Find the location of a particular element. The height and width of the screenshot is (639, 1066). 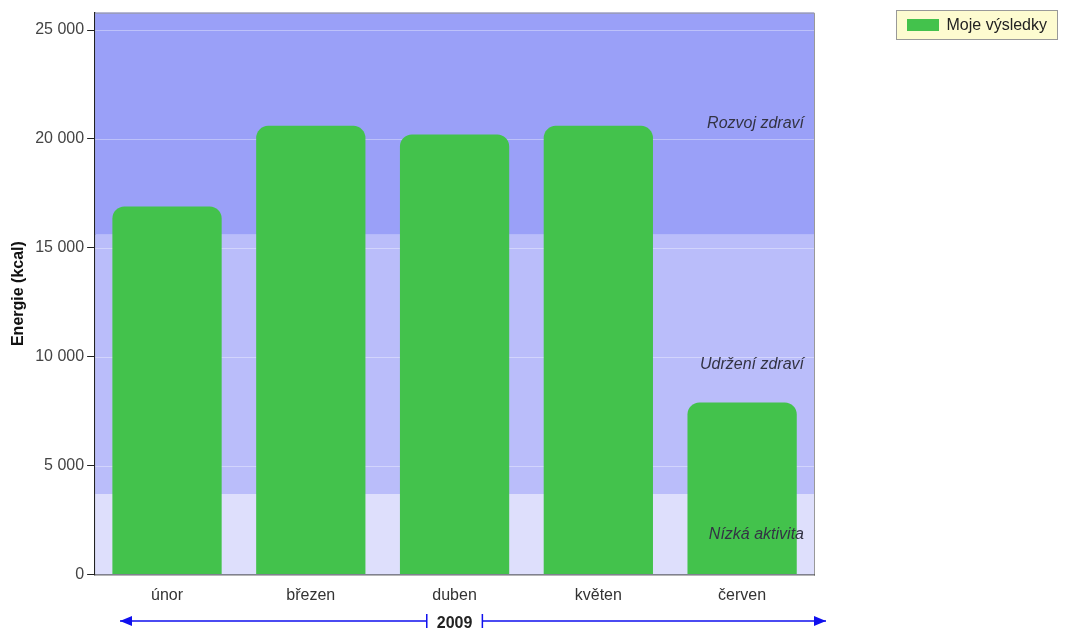

band-label: Udržení zdraví is located at coordinates (752, 363).